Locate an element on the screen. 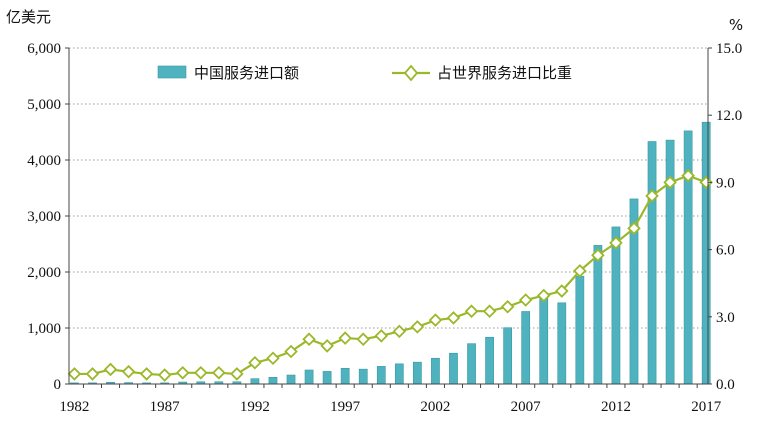 The image size is (765, 446). bar-1999 is located at coordinates (381, 375).